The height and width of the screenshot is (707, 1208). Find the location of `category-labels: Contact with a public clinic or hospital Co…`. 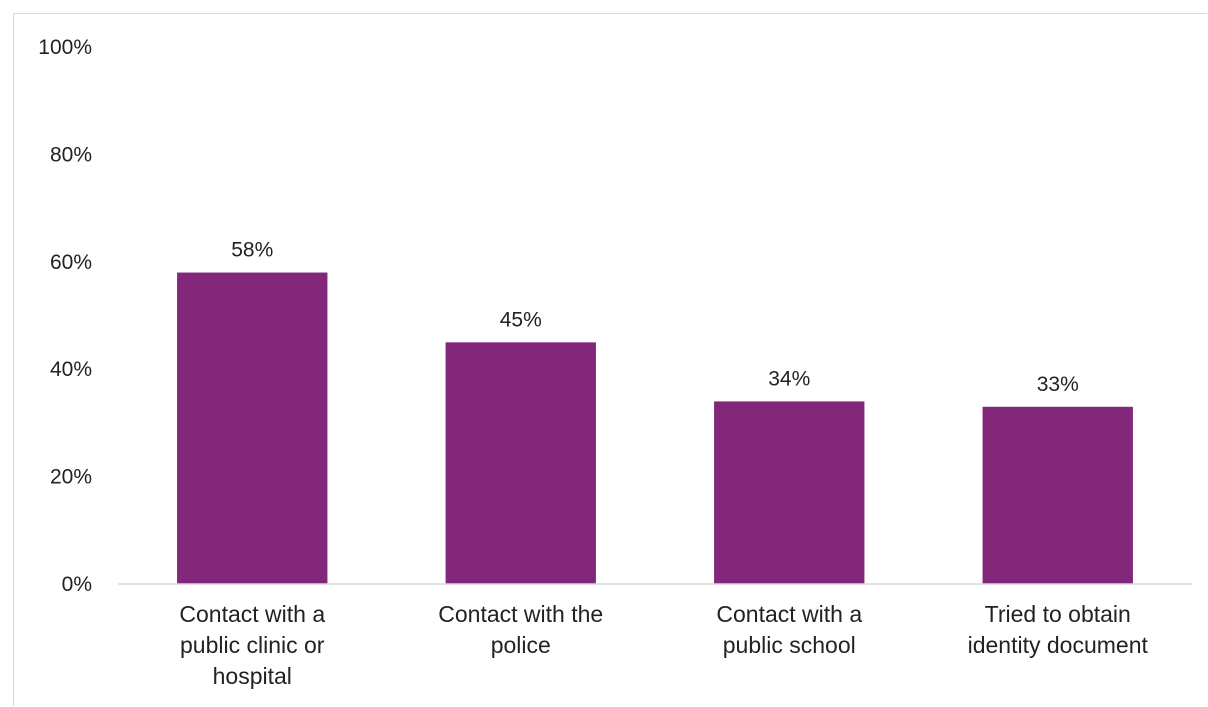

category-labels: Contact with a public clinic or hospital Co… is located at coordinates (663, 645).